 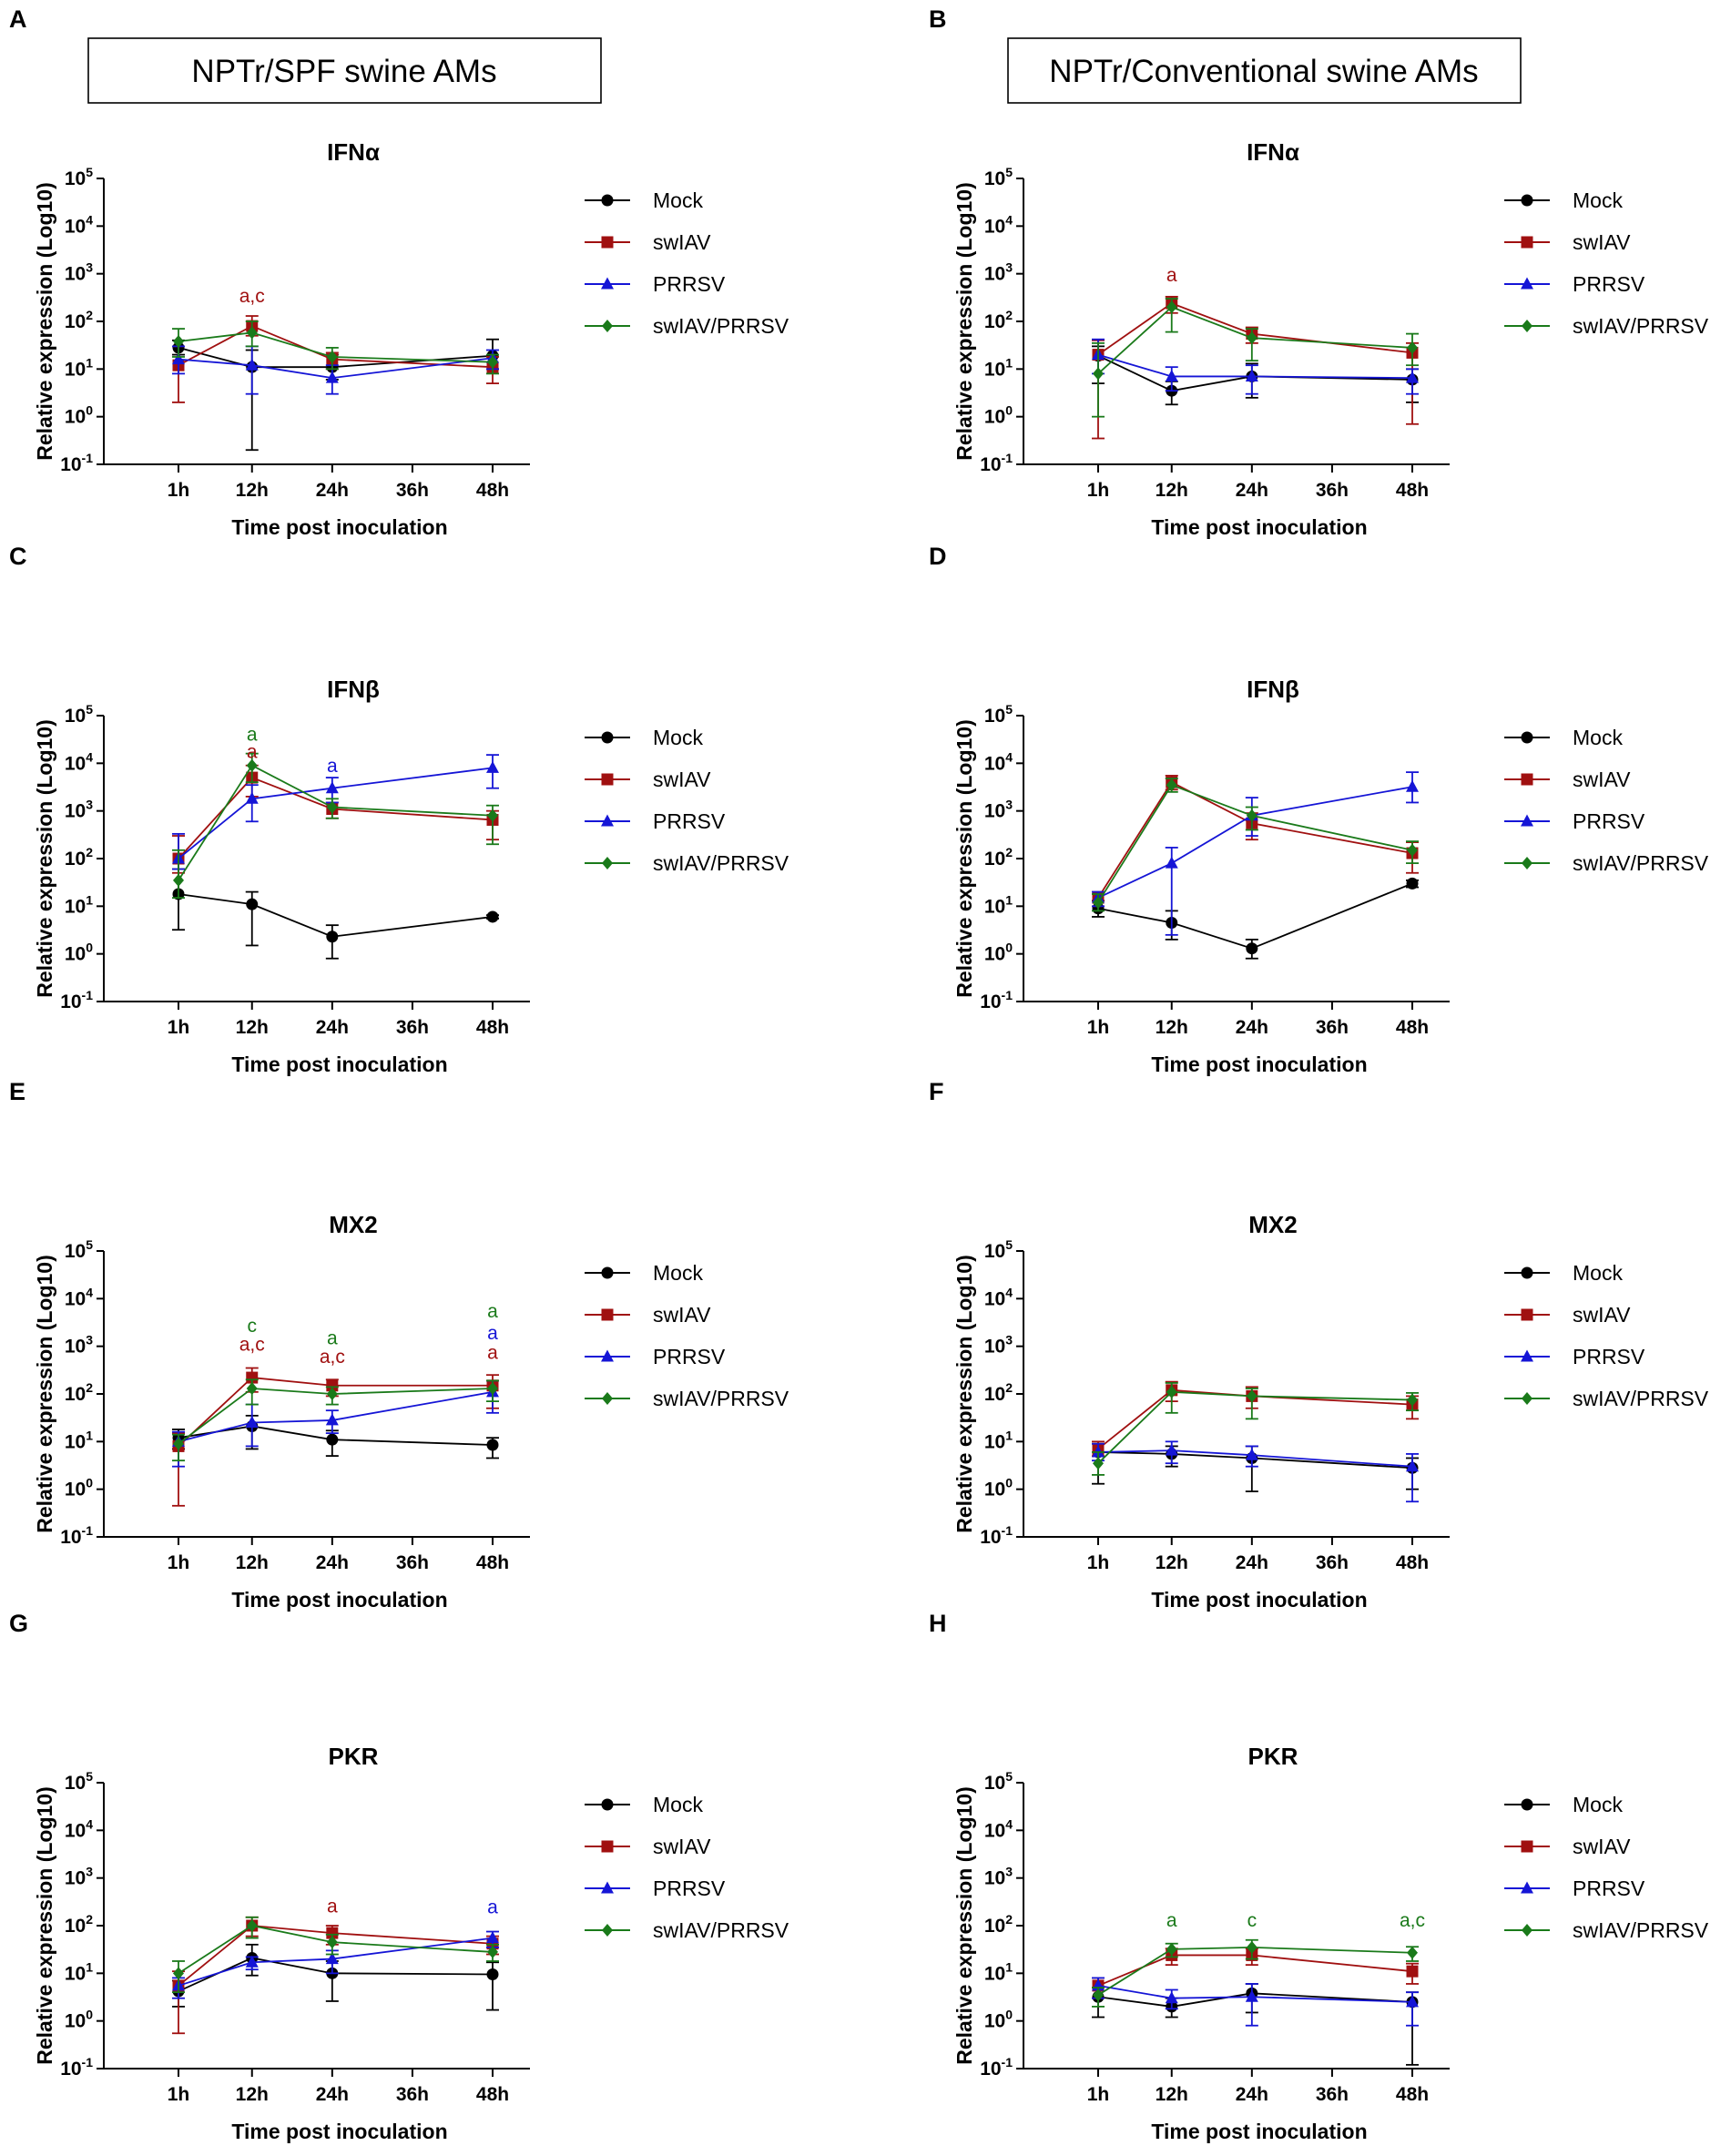 I want to click on panel-d-legend-item-prrsv: PRRSV, so click(x=1574, y=821).